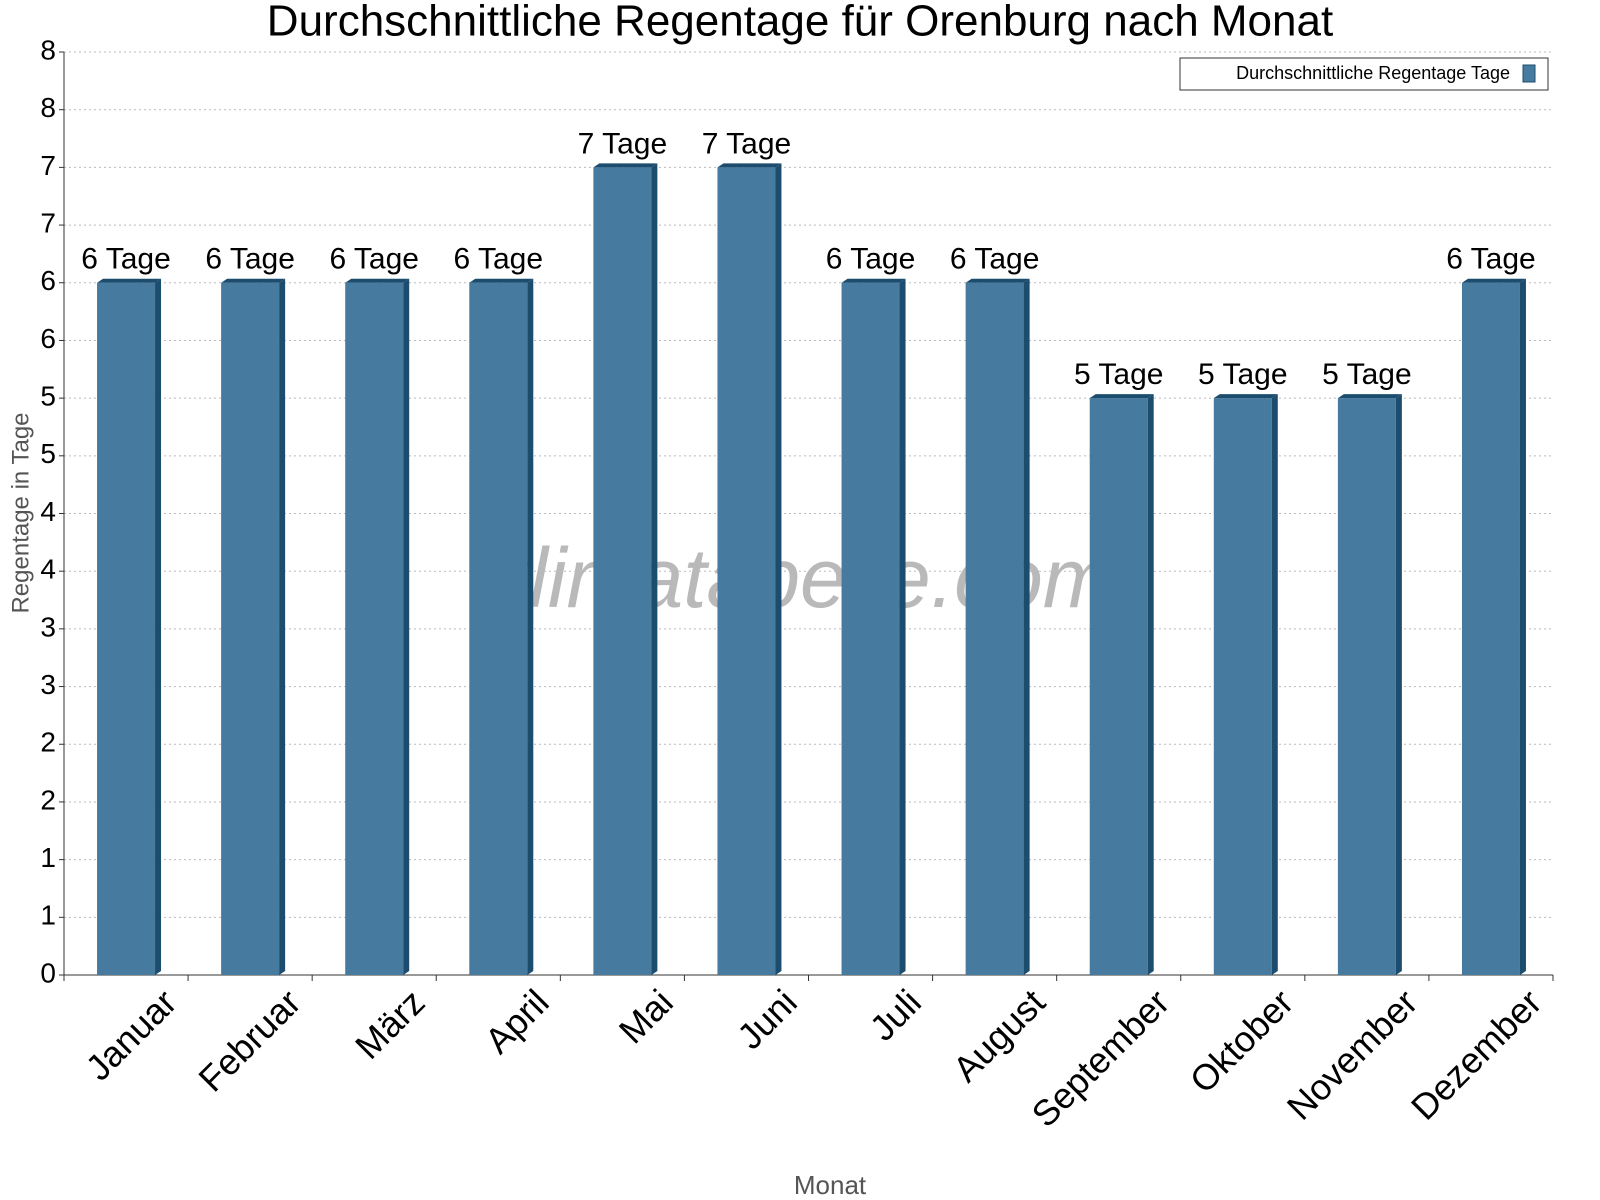 The width and height of the screenshot is (1600, 1200). What do you see at coordinates (1529, 73) in the screenshot?
I see `legend-swatch` at bounding box center [1529, 73].